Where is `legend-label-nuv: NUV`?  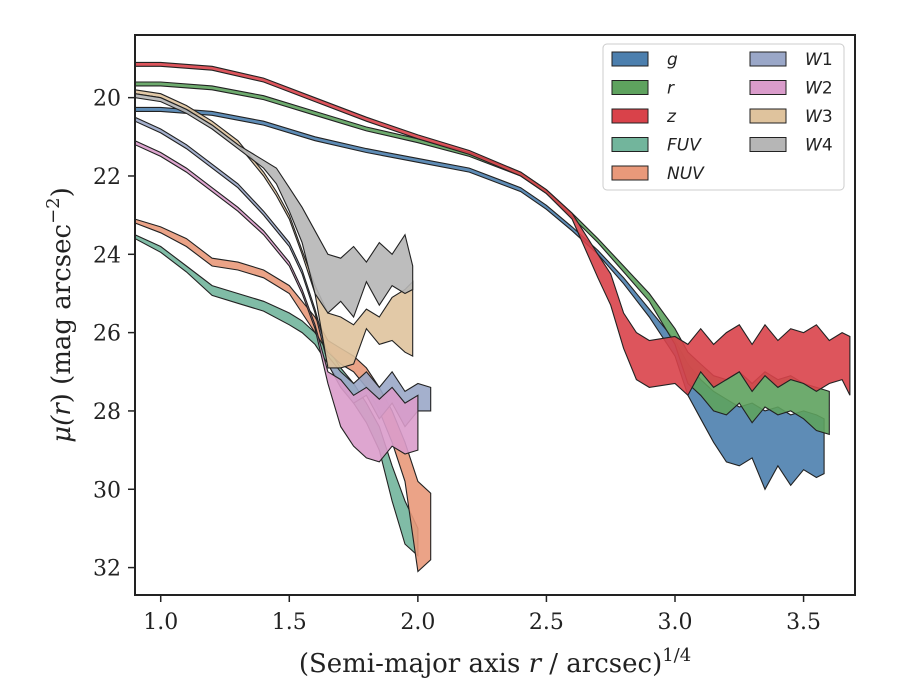
legend-label-nuv: NUV is located at coordinates (686, 174).